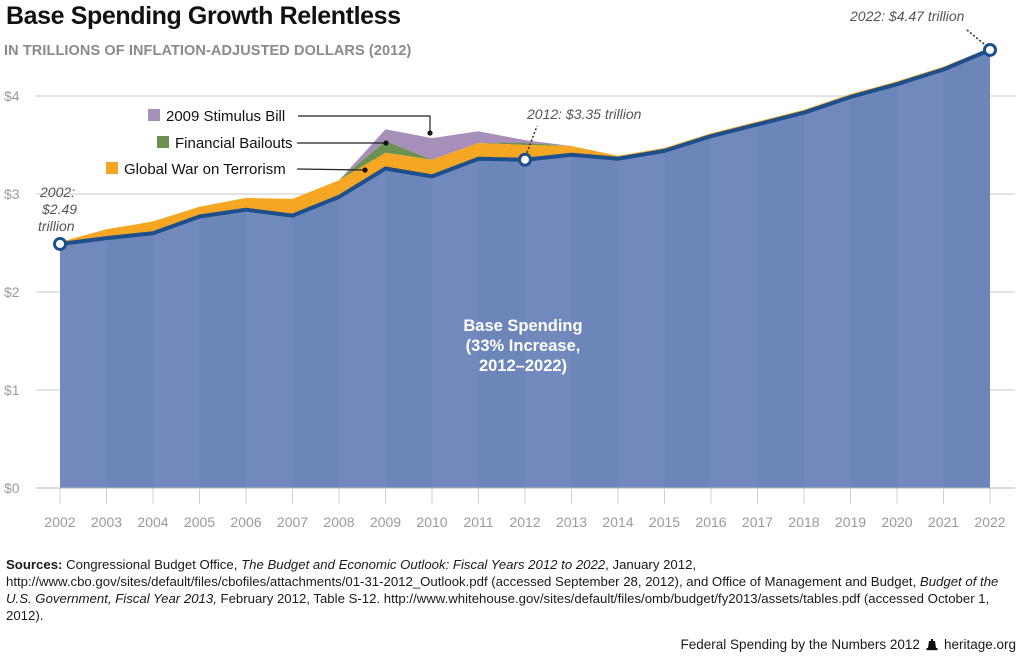 The image size is (1024, 656). I want to click on annotation-leader-2022, so click(975, 37).